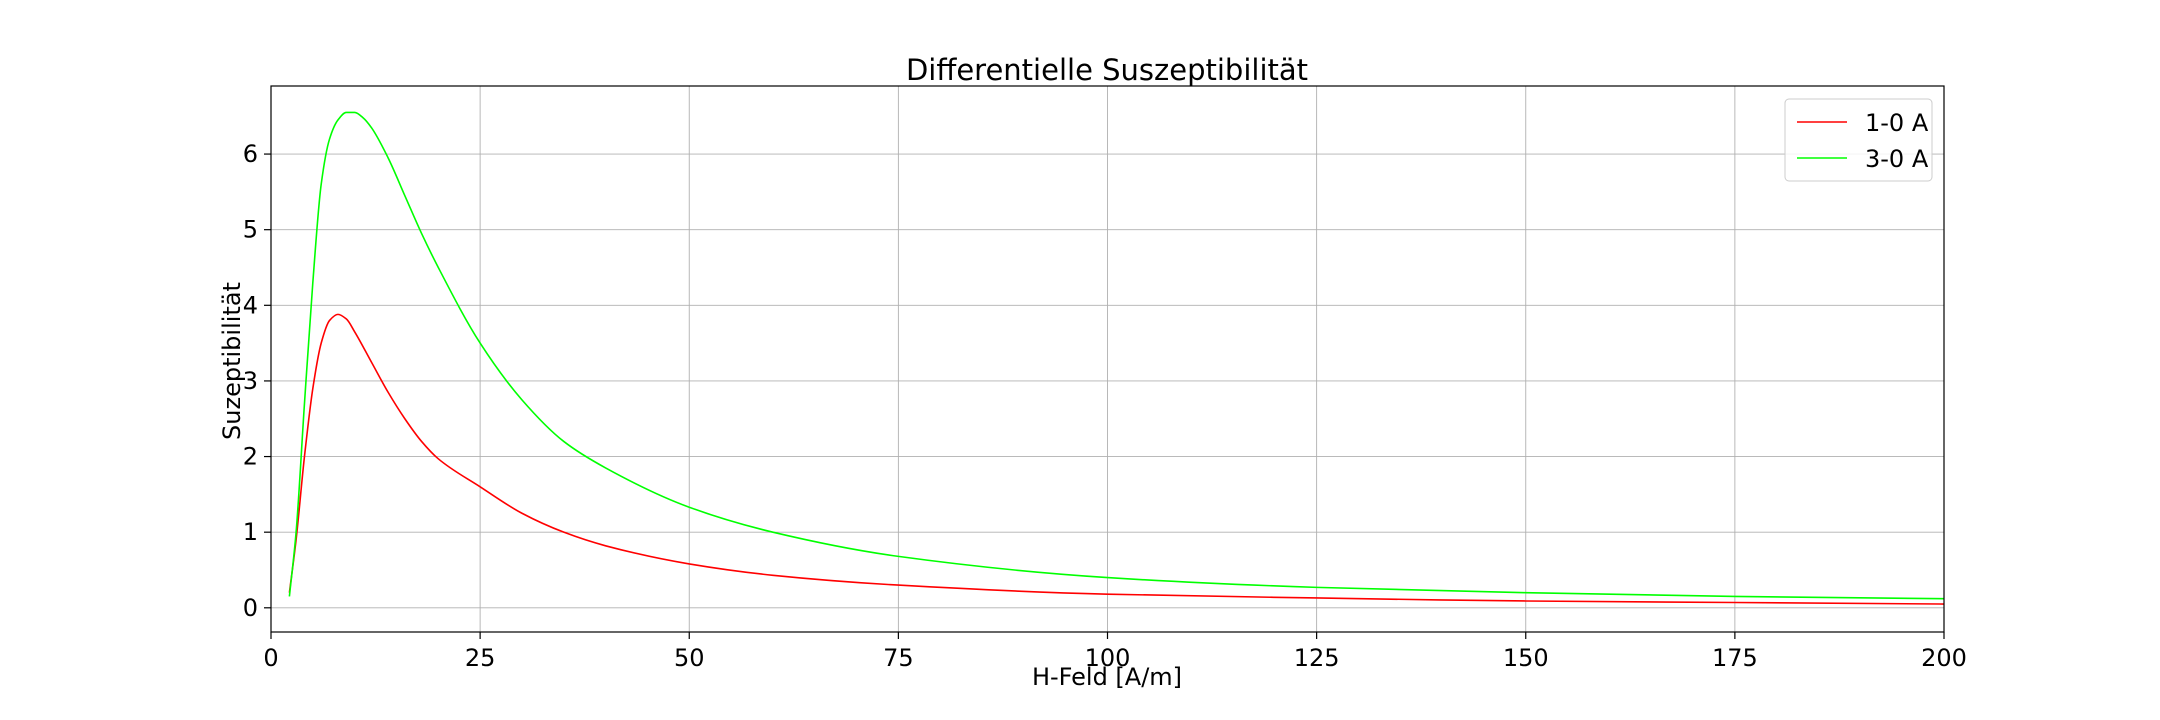 Image resolution: width=2160 pixels, height=720 pixels. Describe the element at coordinates (250, 532) in the screenshot. I see `y-tick-label: 1` at that location.